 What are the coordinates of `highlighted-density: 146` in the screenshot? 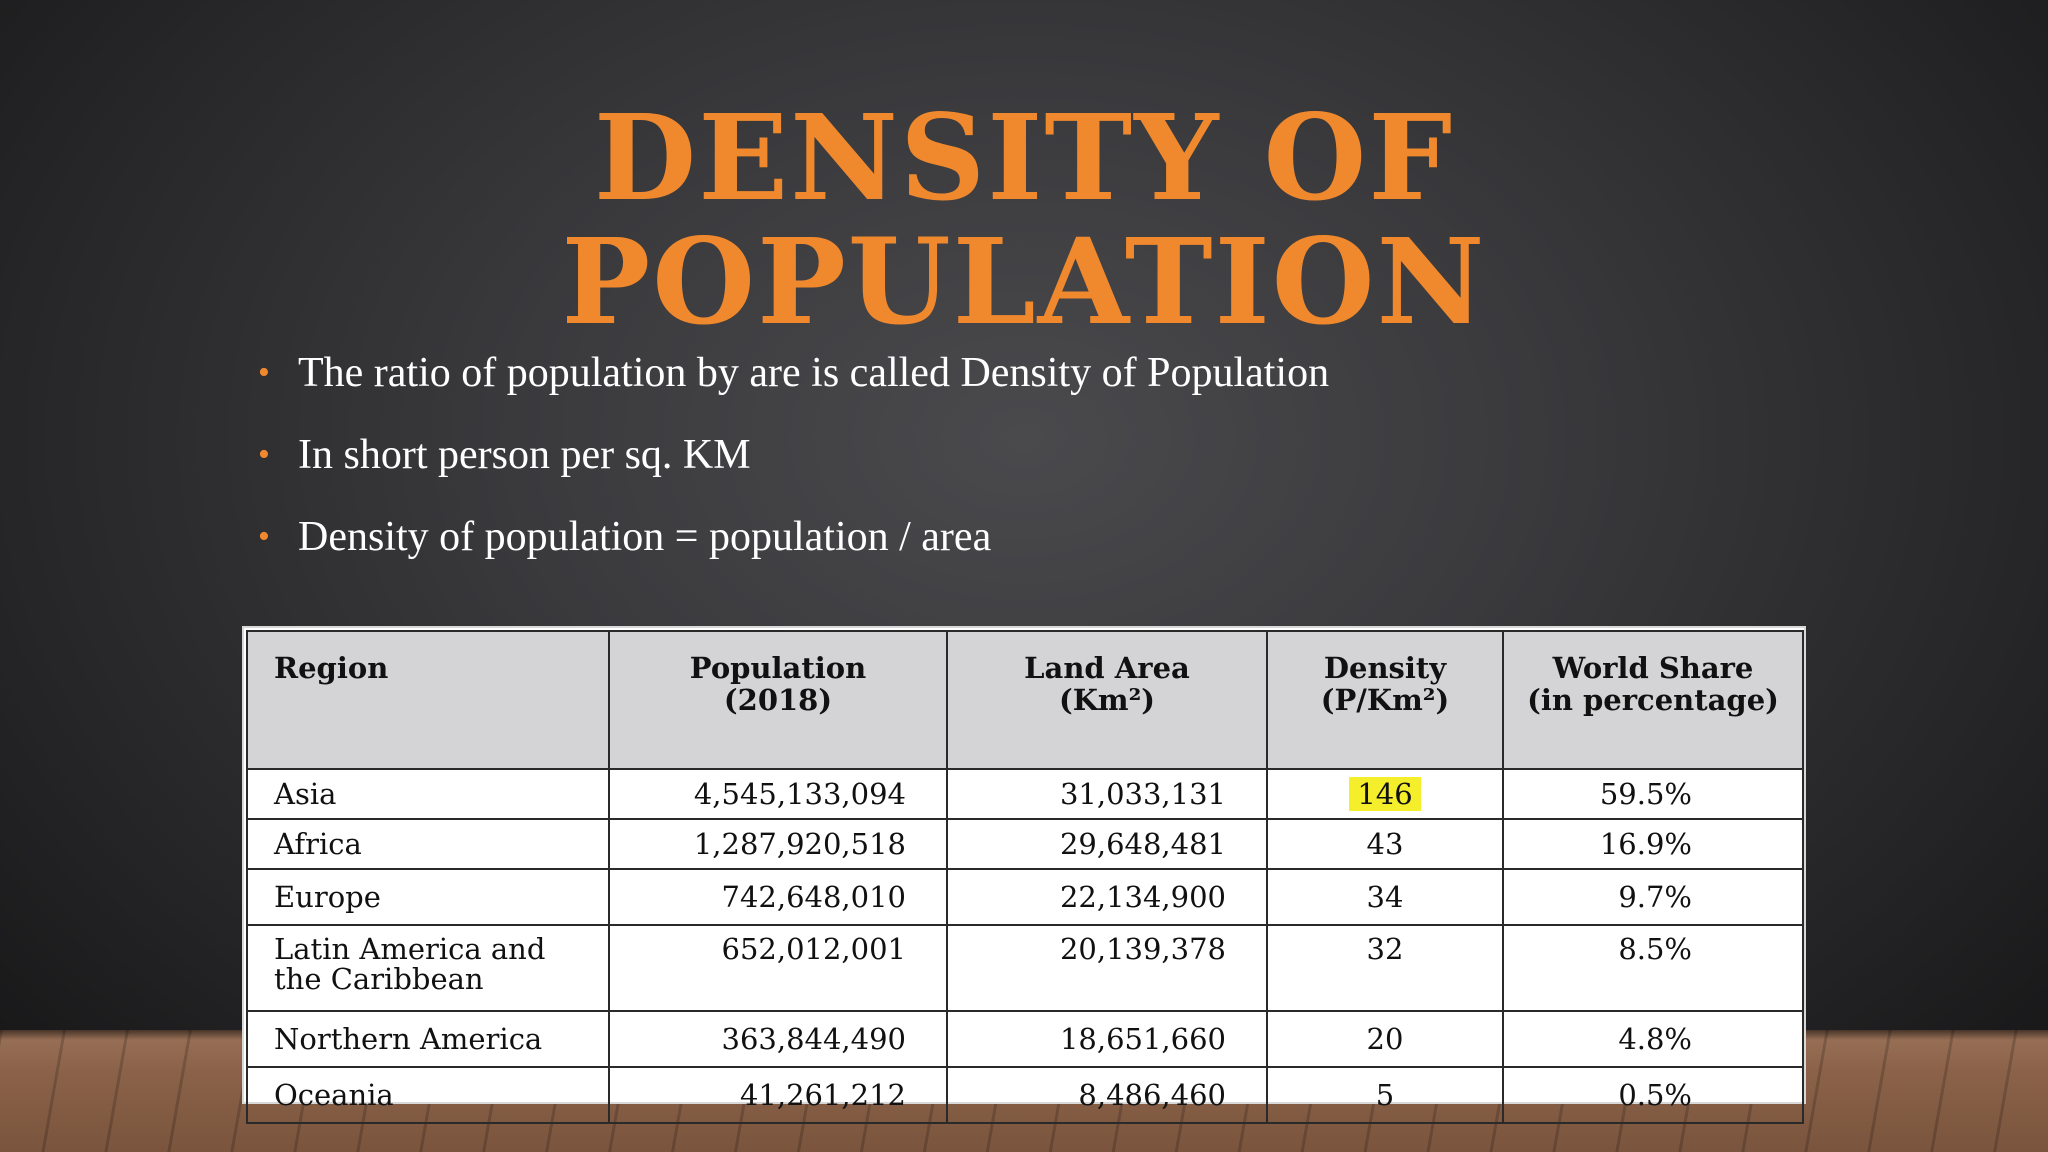 It's located at (1385, 794).